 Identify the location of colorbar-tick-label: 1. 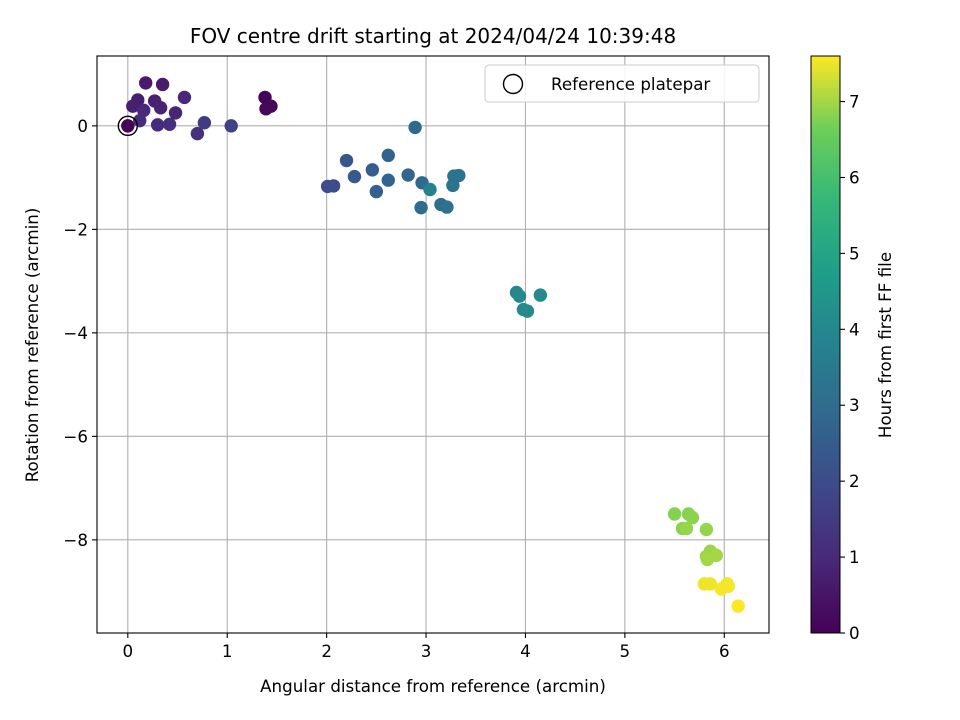
(854, 557).